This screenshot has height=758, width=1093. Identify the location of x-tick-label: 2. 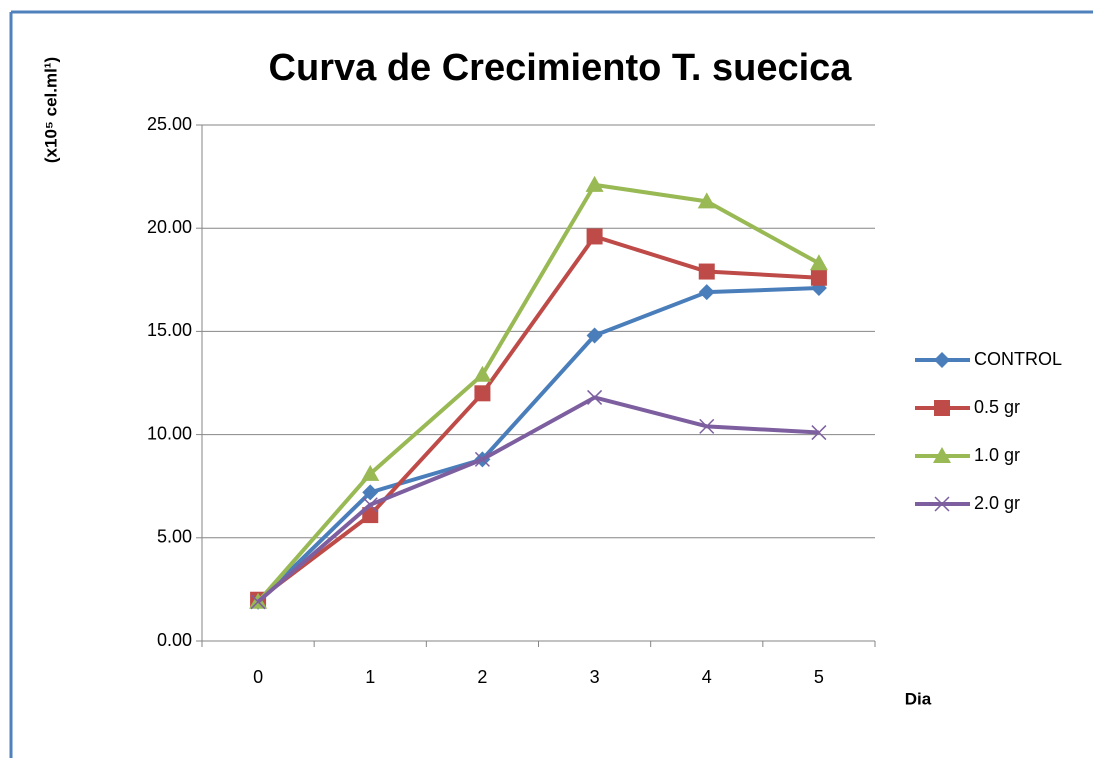
(482, 677).